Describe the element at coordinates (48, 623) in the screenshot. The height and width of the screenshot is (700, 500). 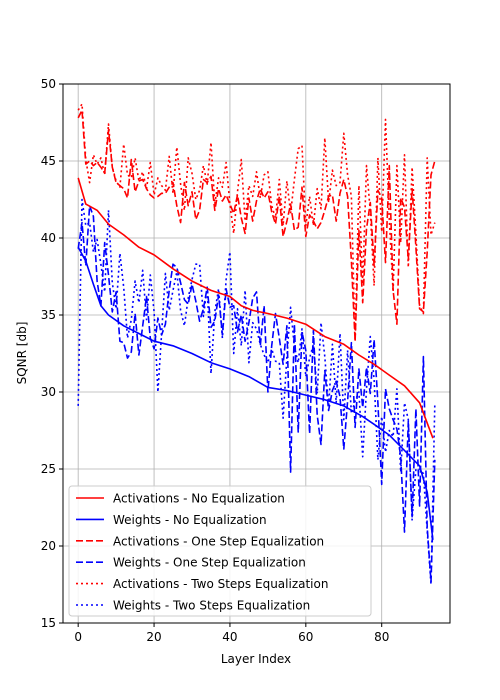
I see `y-tick-label: 15` at that location.